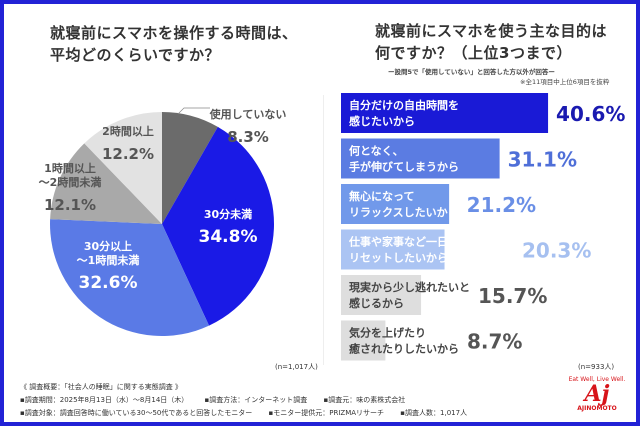 The image size is (640, 426). What do you see at coordinates (434, 413) in the screenshot?
I see `survey-count: ▪調査人数：1,017人` at bounding box center [434, 413].